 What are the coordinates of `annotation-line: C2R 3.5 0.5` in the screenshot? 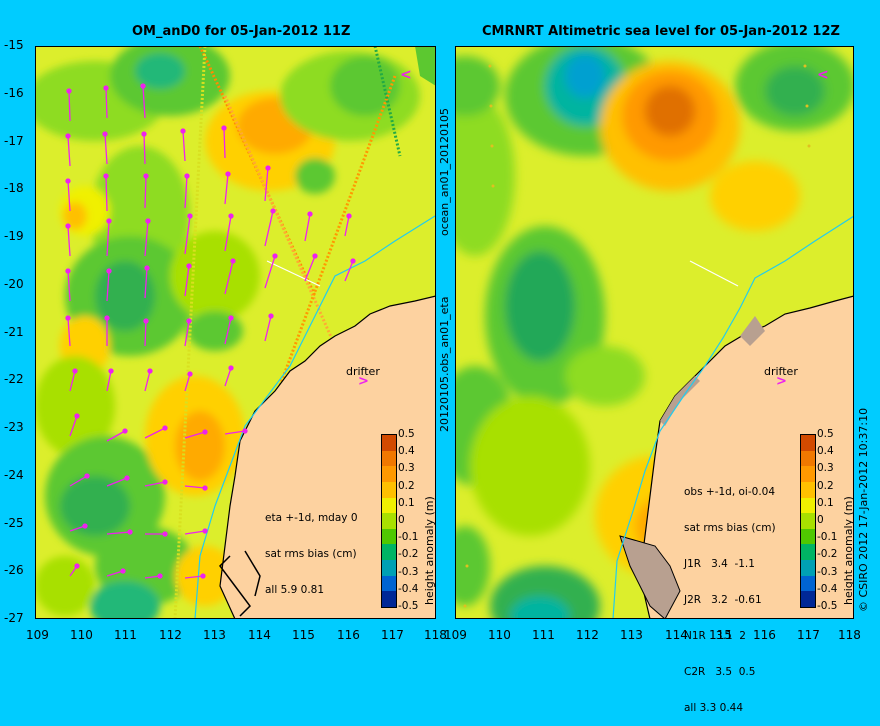 It's located at (720, 672).